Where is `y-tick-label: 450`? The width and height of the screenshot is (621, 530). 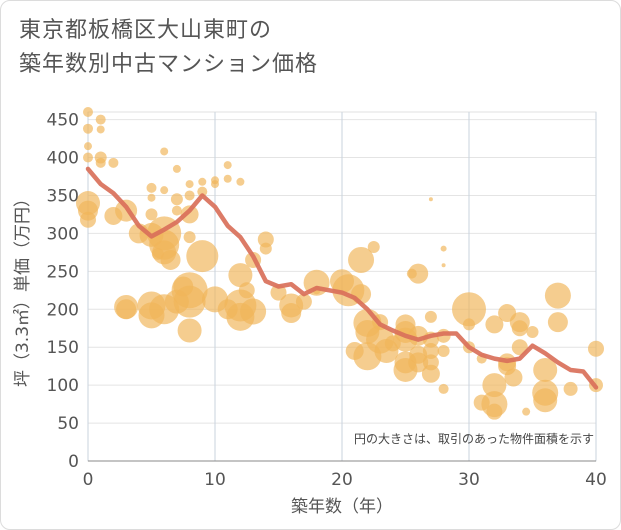 y-tick-label: 450 is located at coordinates (63, 121).